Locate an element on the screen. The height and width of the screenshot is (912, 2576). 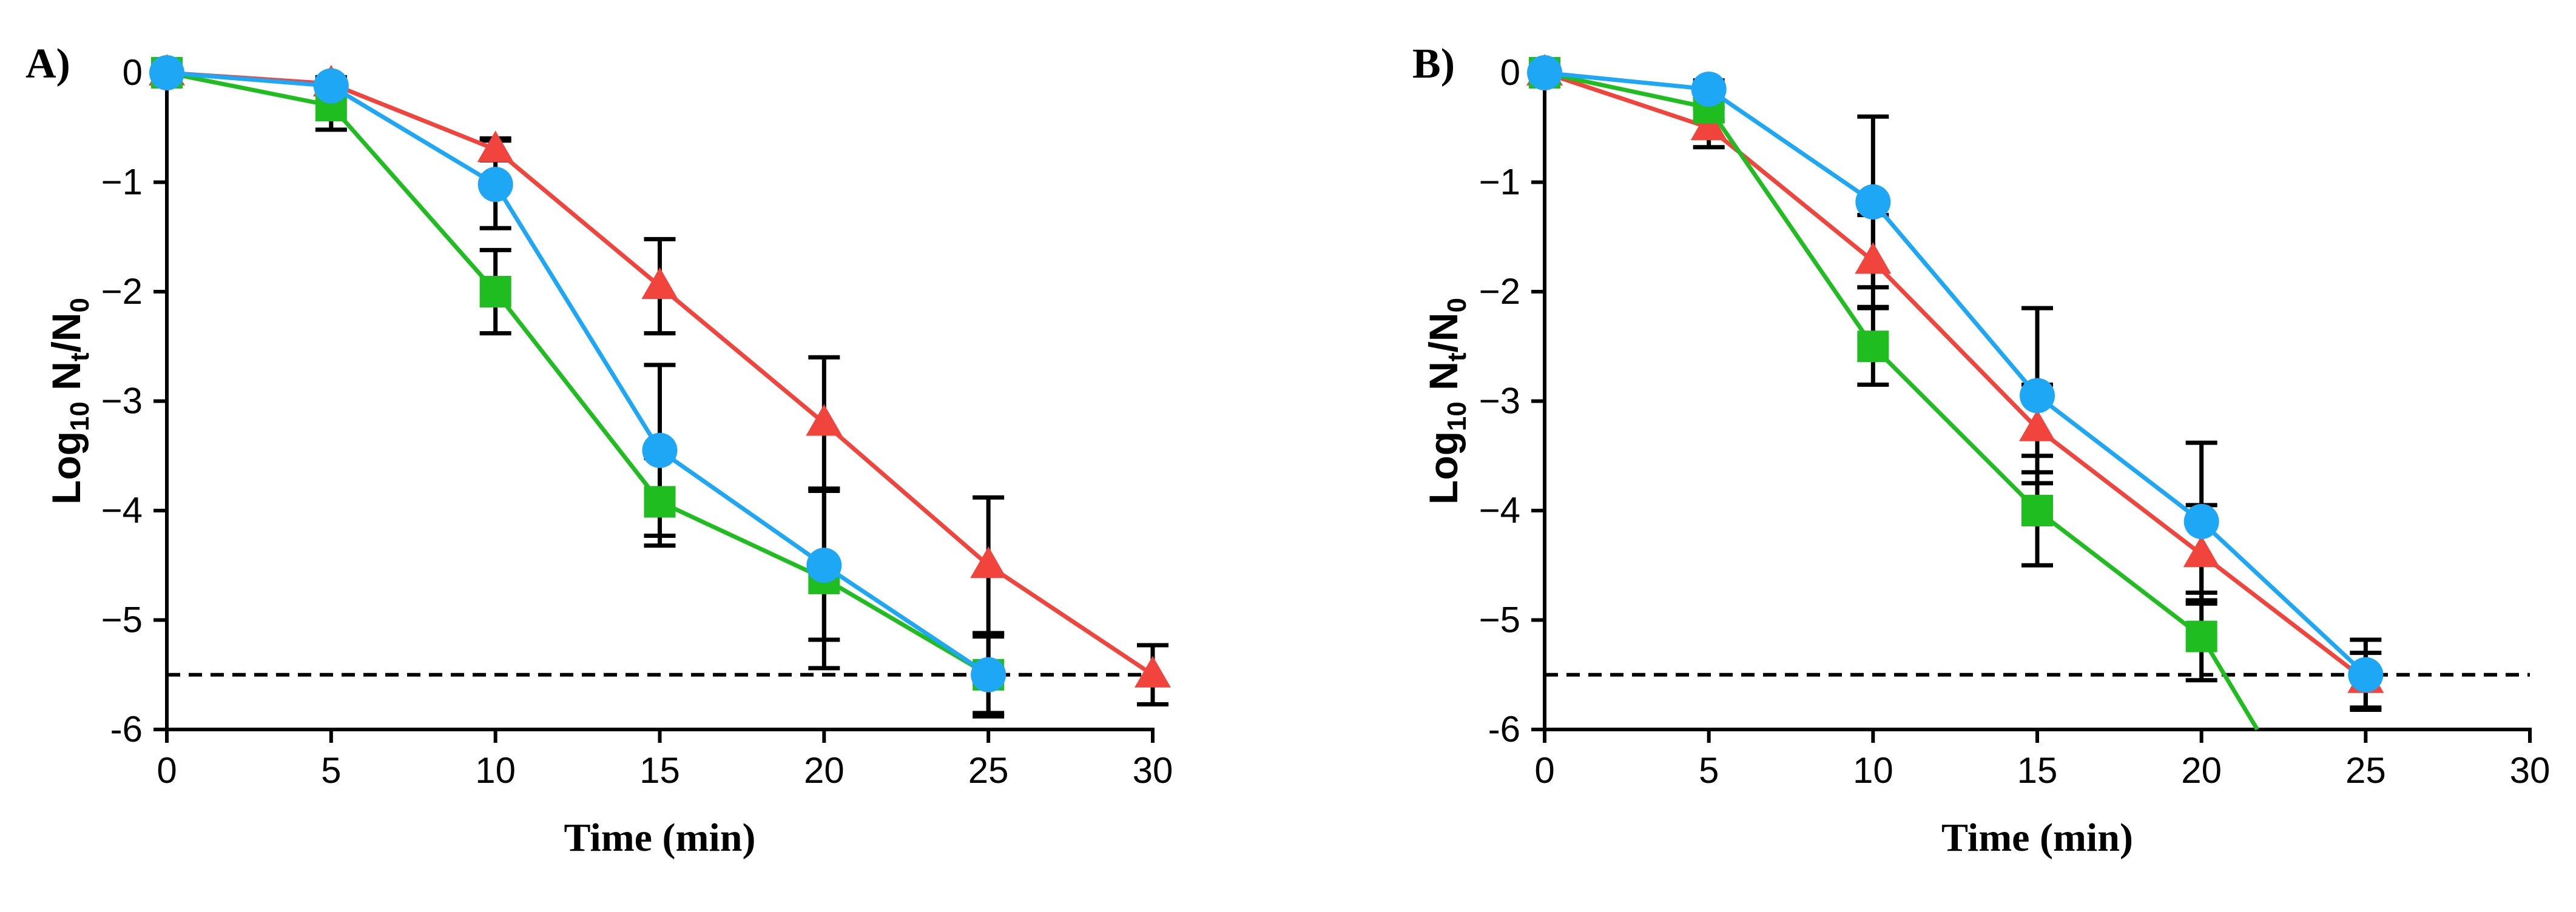
panel-label: A) is located at coordinates (48, 64).